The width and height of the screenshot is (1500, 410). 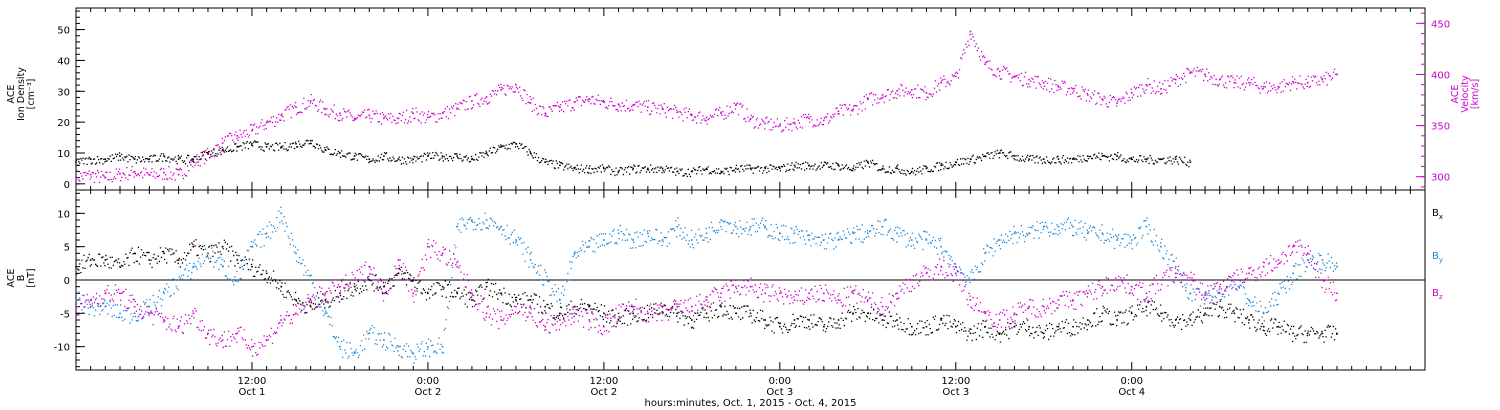 What do you see at coordinates (11, 94) in the screenshot?
I see `density-axis-title: ACE` at bounding box center [11, 94].